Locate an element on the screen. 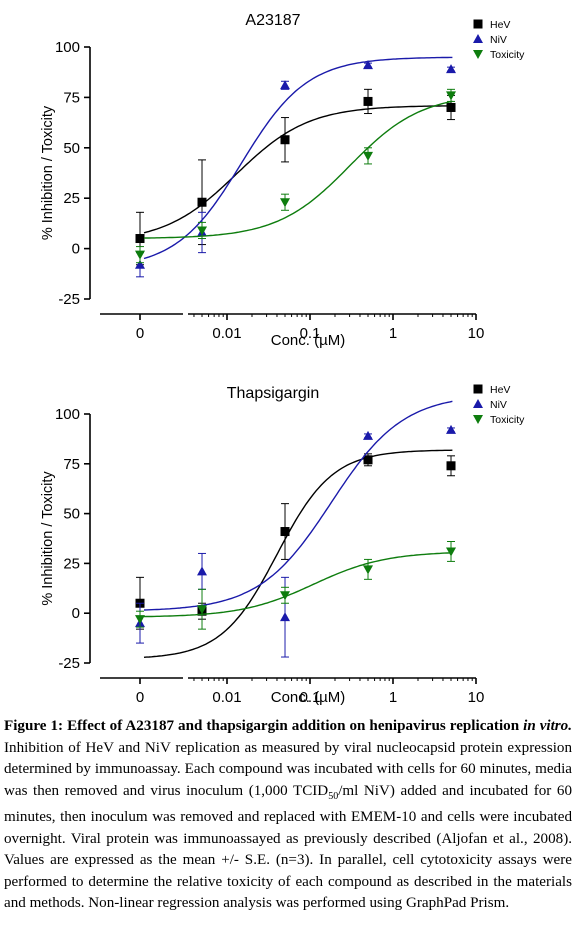 This screenshot has width=584, height=946. series-niv is located at coordinates (296, 167).